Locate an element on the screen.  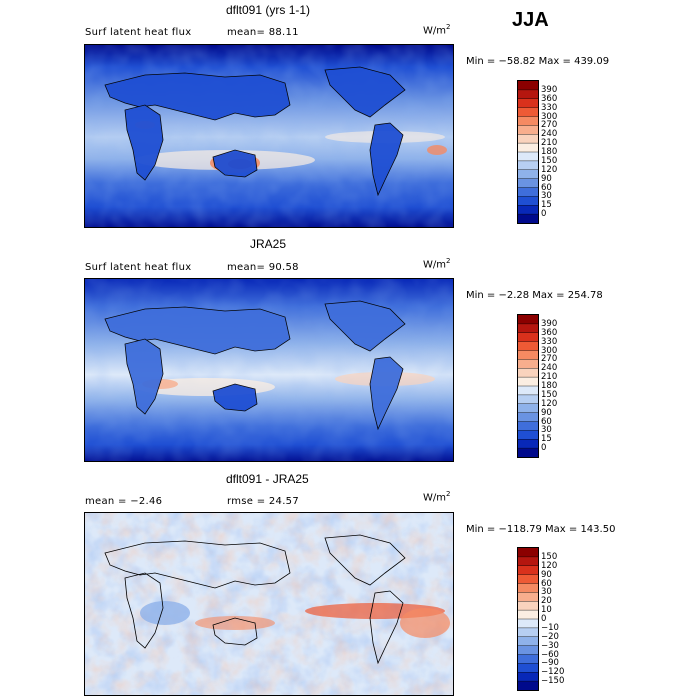
colorbar-tick-label: 150 is located at coordinates (549, 160).